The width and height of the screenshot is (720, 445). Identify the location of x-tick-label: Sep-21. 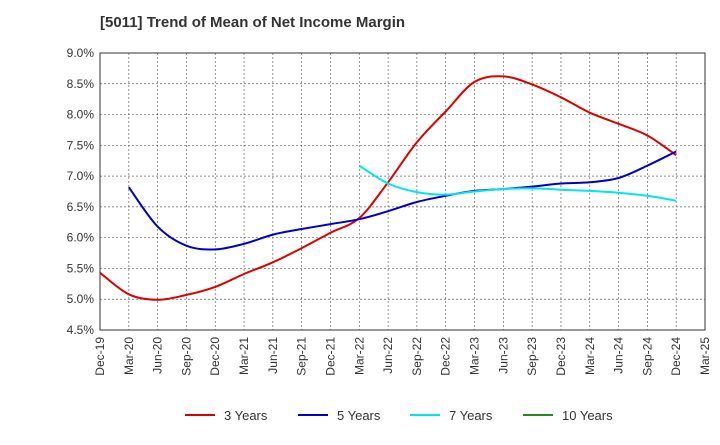
(302, 356).